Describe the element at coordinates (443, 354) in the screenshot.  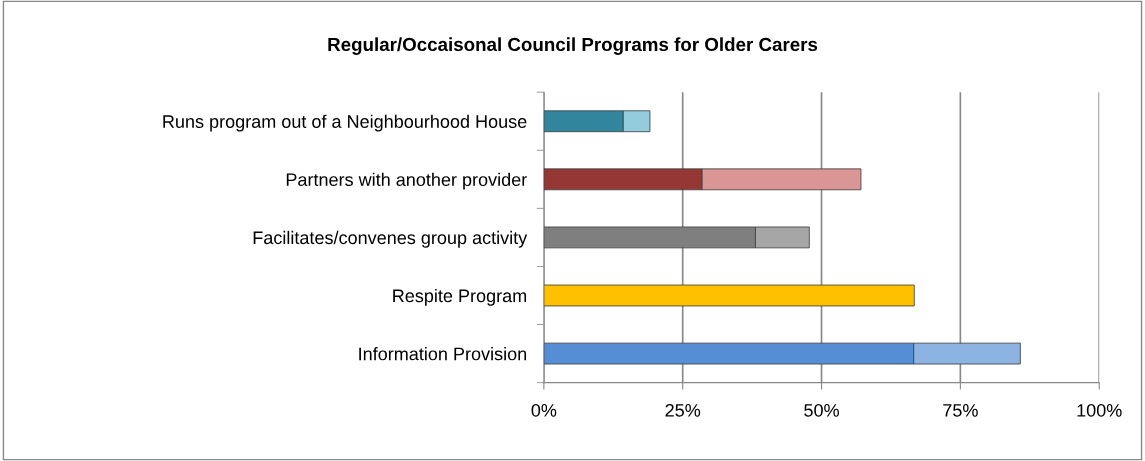
I see `y-tick-label: Information Provision` at that location.